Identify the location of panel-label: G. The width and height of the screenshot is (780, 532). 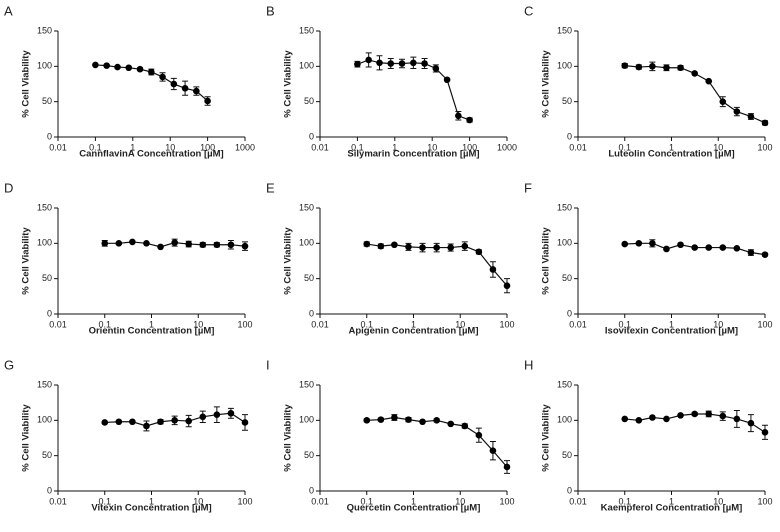
(9, 364).